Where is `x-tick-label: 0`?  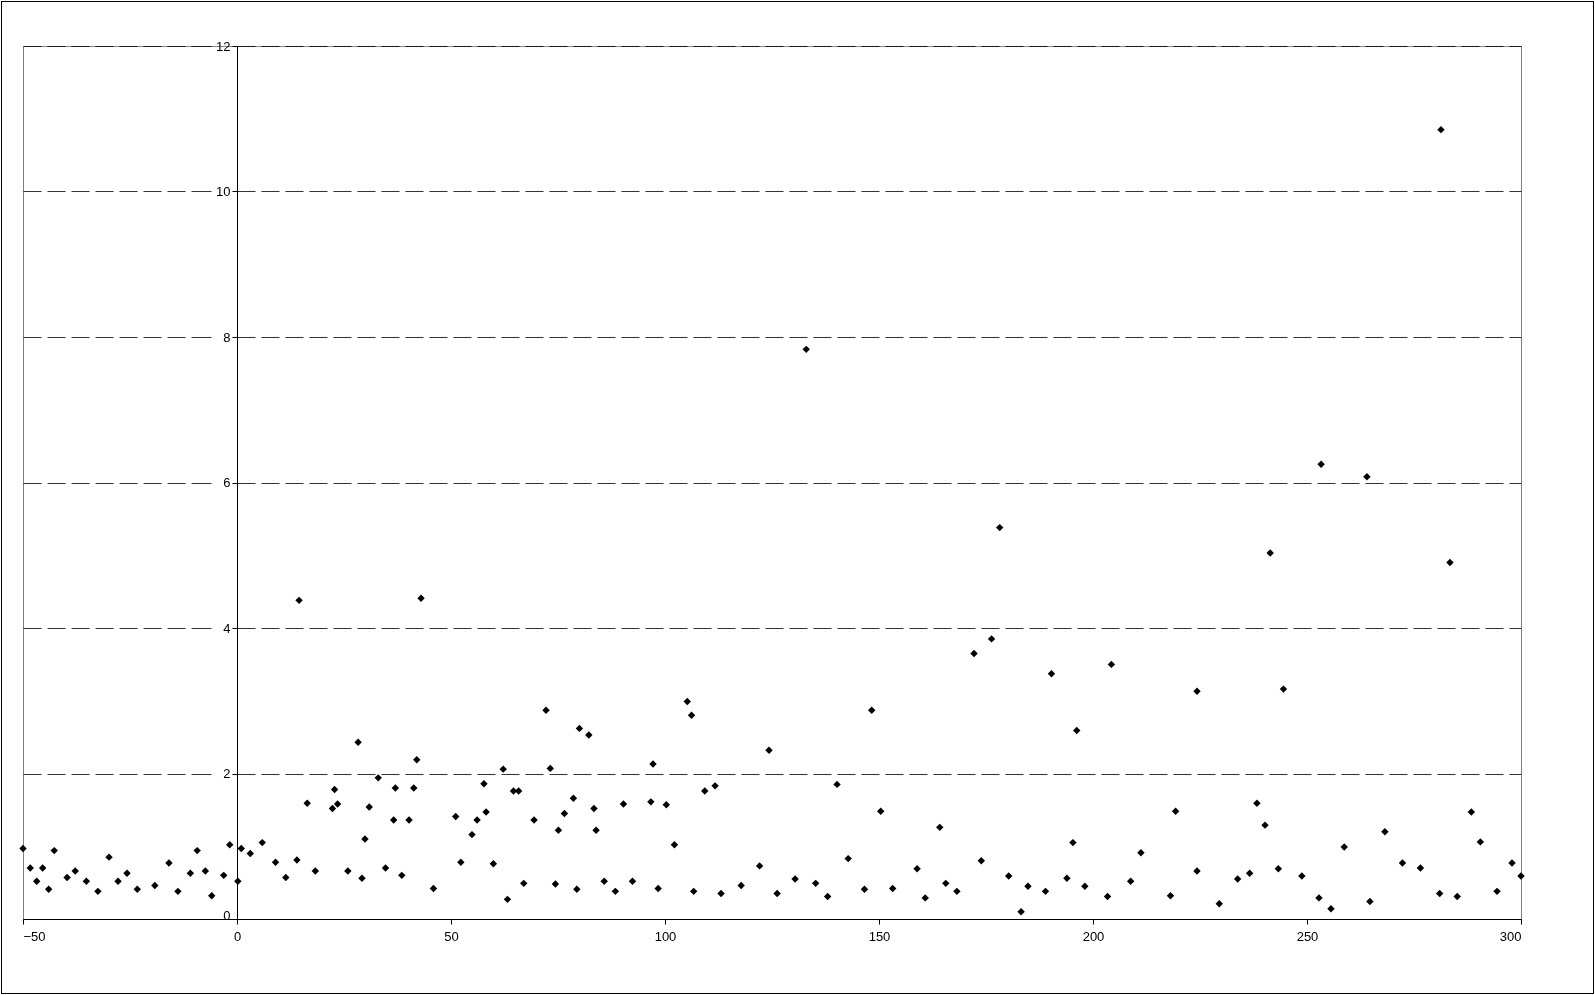 x-tick-label: 0 is located at coordinates (237, 936).